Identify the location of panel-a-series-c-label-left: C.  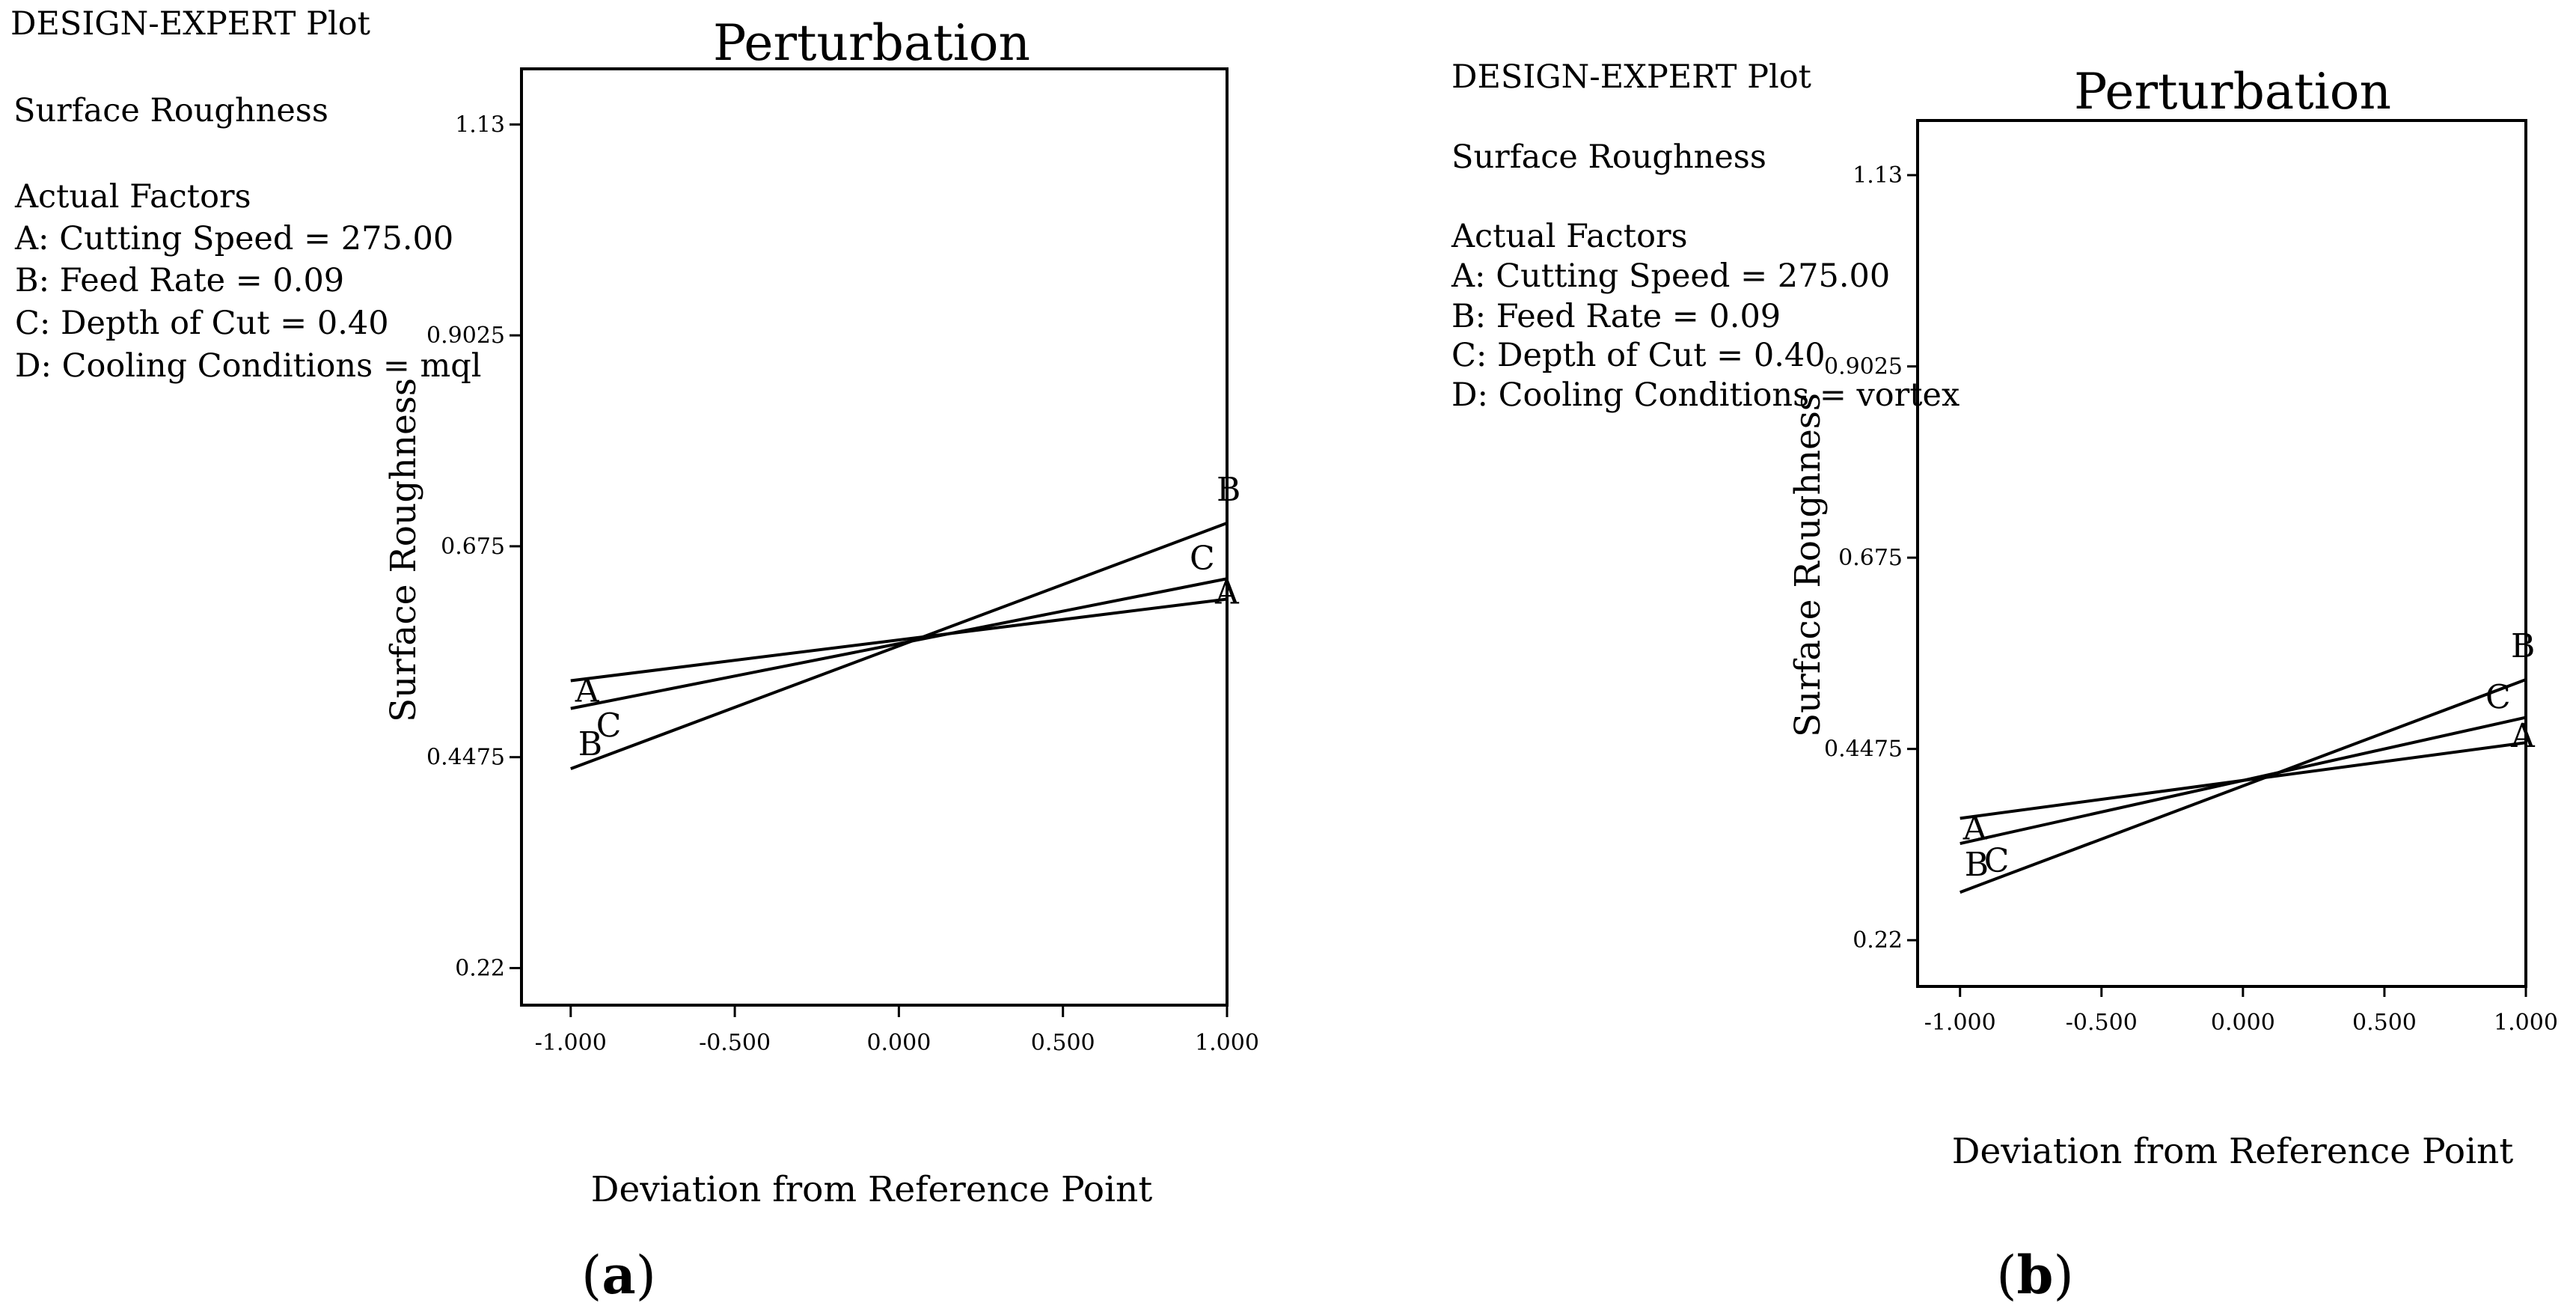
(609, 726).